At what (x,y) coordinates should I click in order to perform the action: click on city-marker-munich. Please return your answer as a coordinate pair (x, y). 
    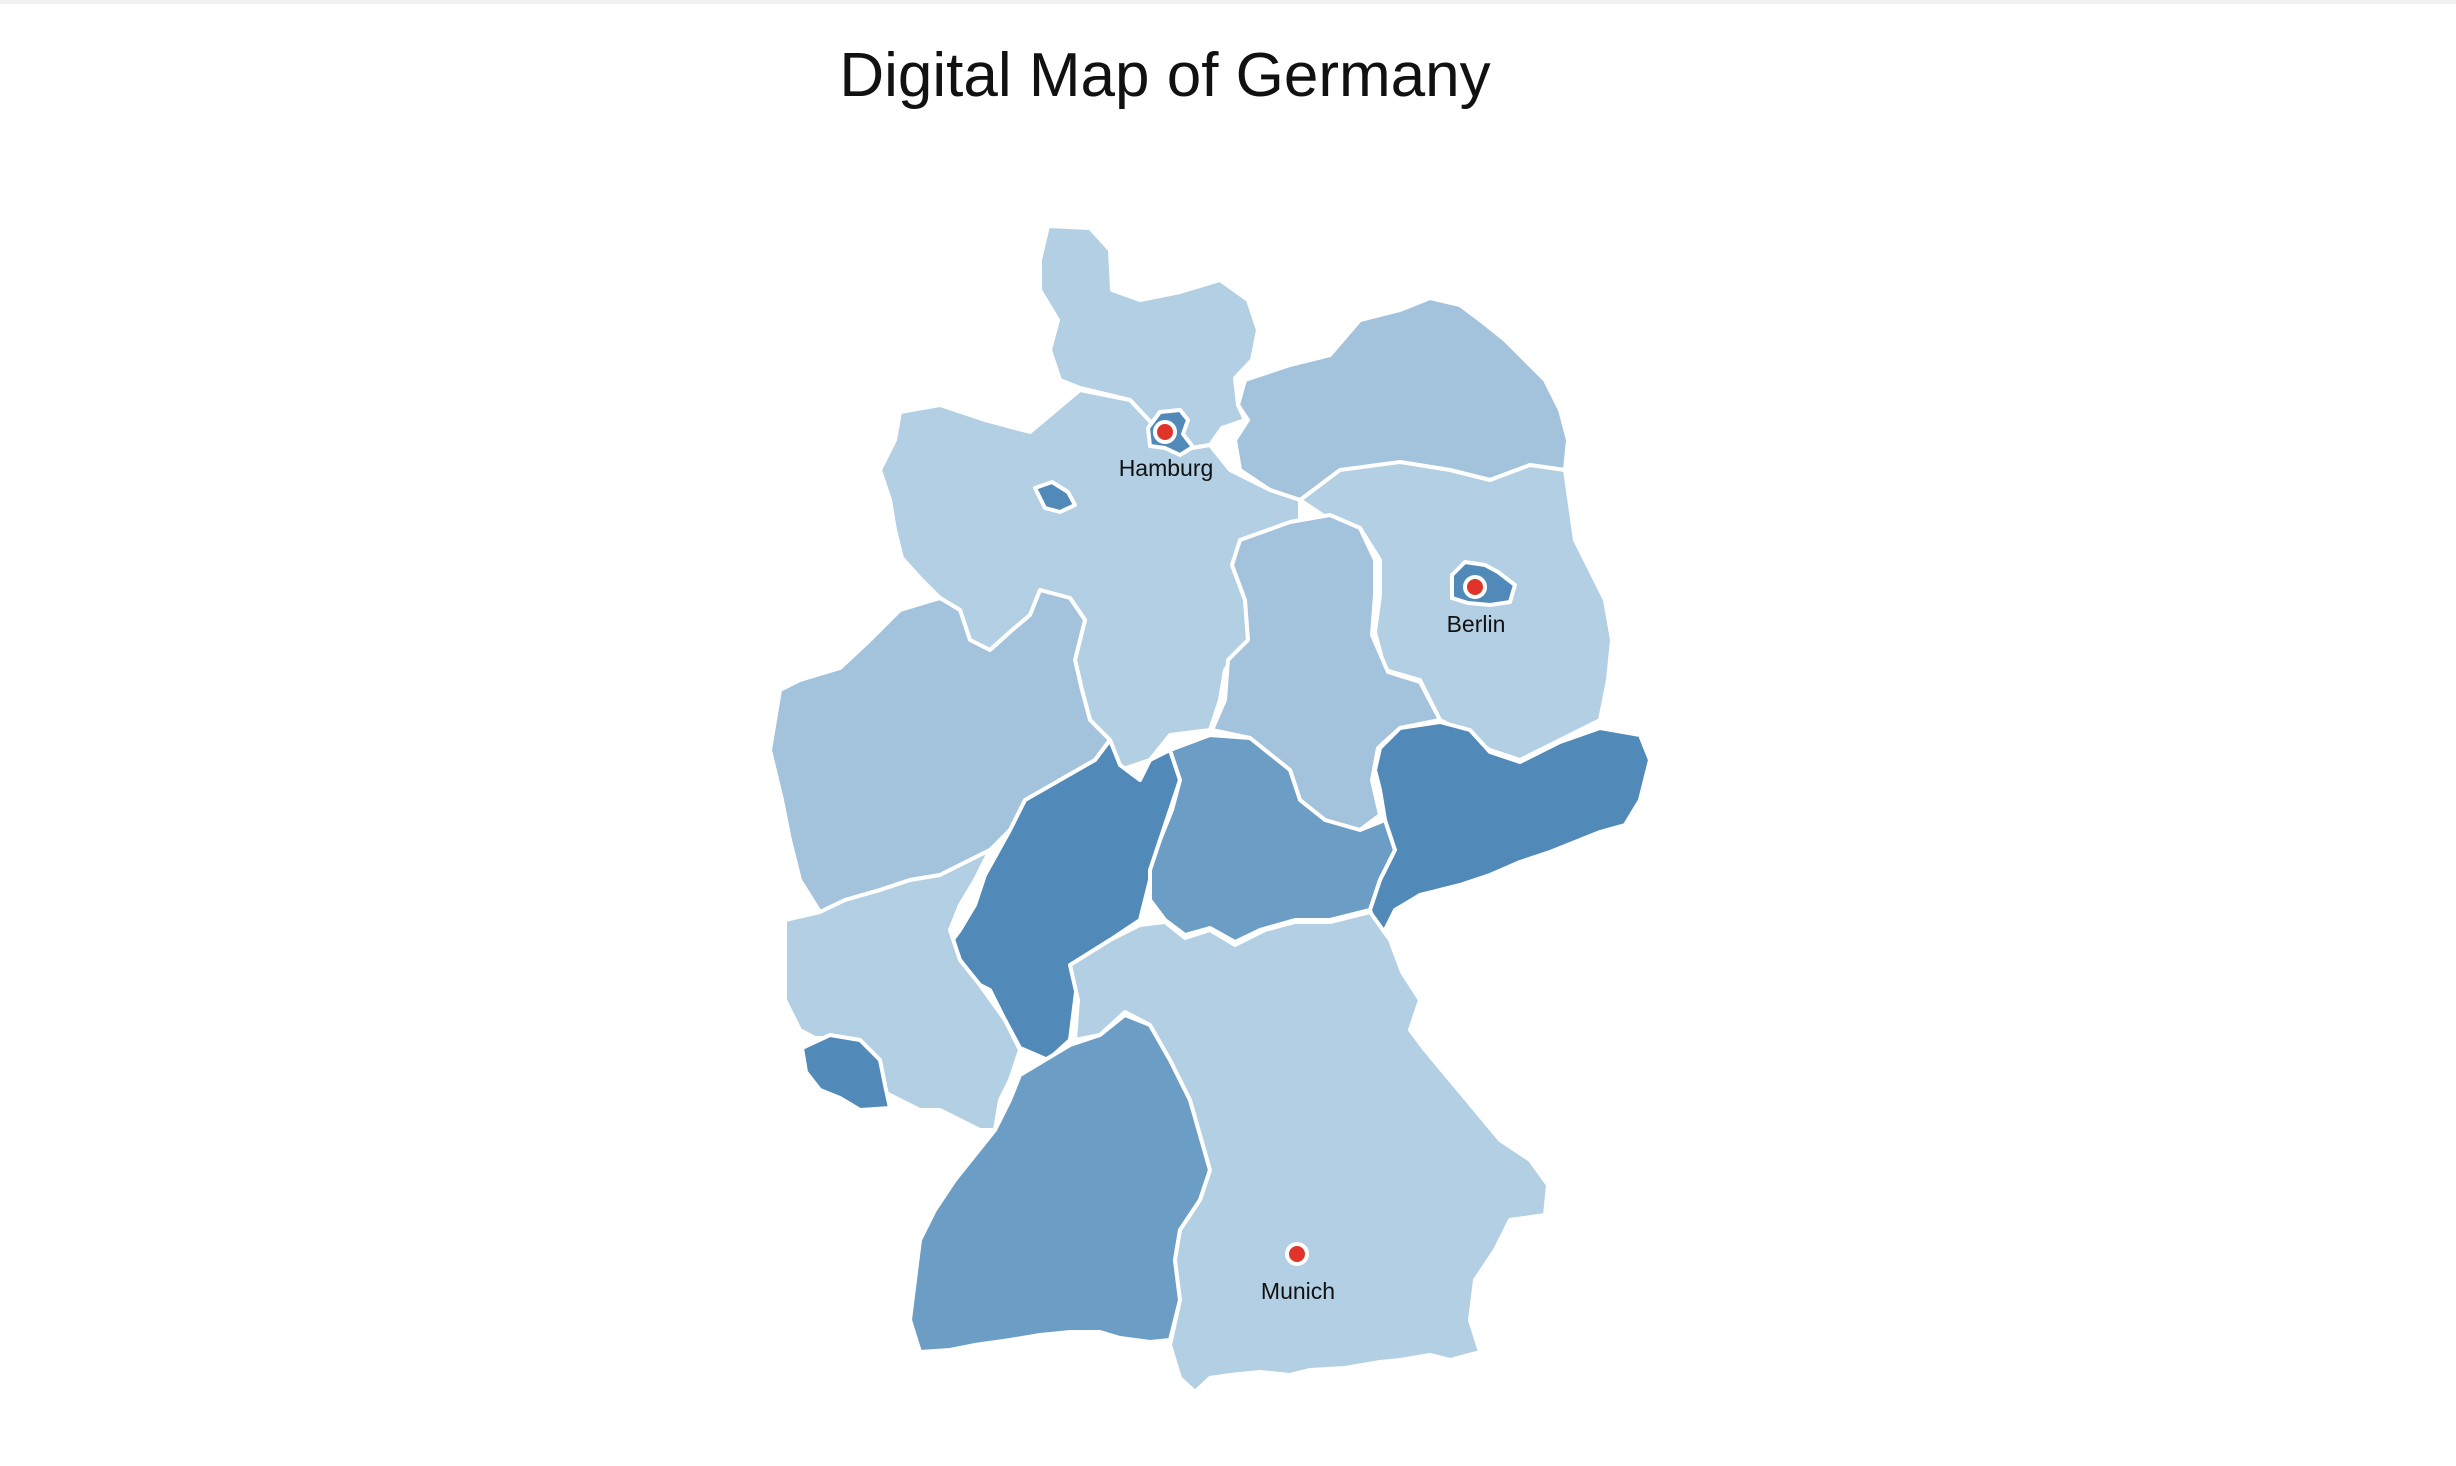
    Looking at the image, I should click on (1297, 1254).